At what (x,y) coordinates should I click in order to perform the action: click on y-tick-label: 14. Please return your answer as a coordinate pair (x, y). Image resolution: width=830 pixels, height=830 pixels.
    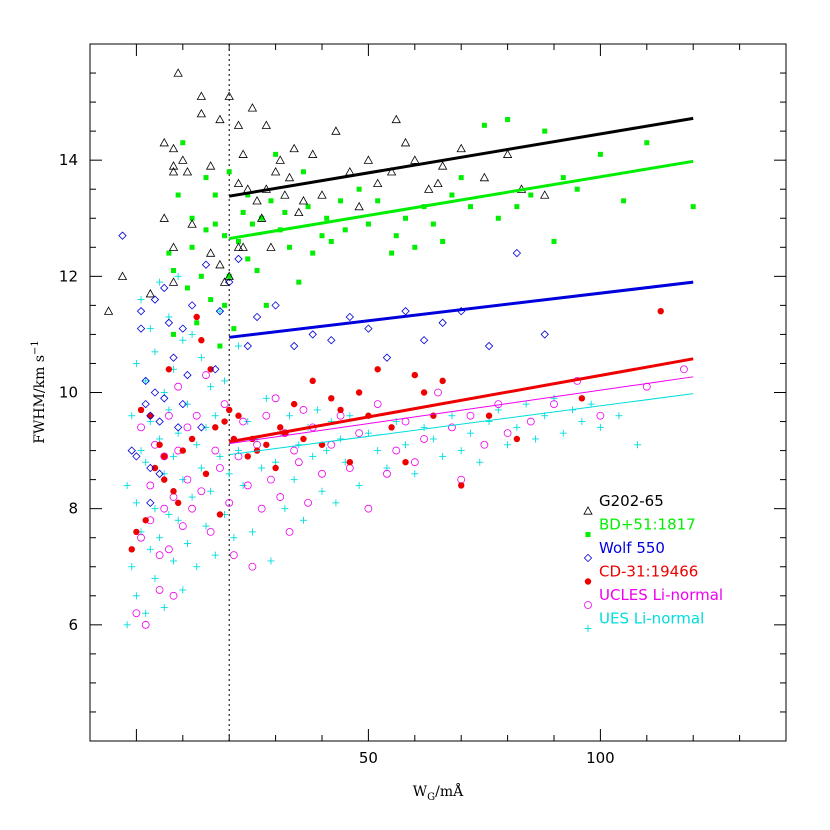
    Looking at the image, I should click on (68, 160).